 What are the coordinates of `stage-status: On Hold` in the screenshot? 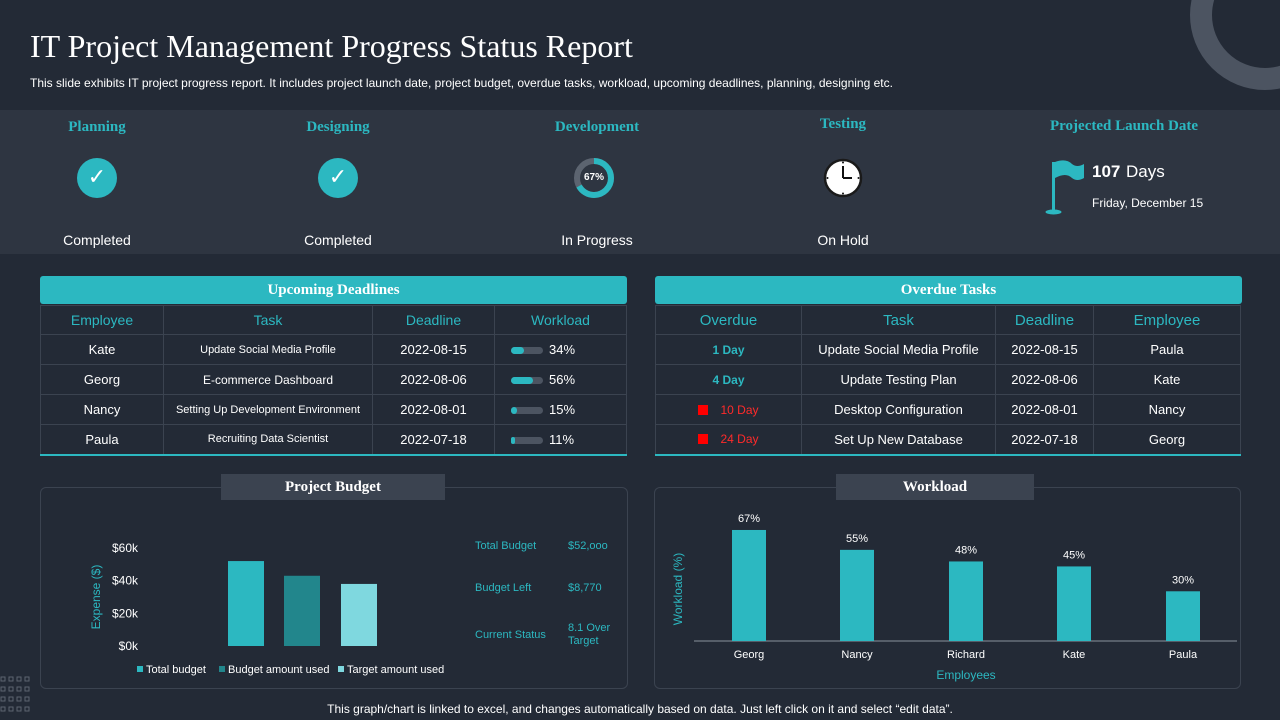 It's located at (843, 240).